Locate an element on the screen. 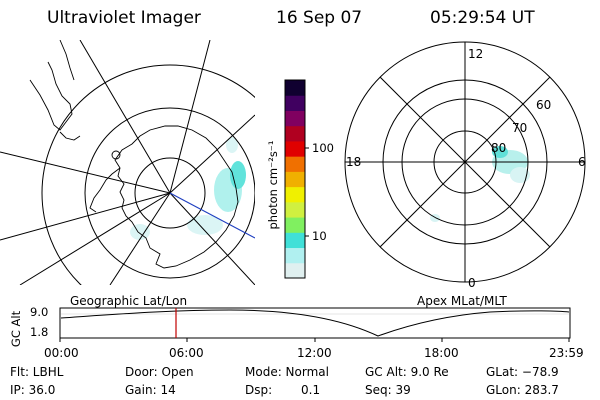  info-filter: Flt: LBHL is located at coordinates (37, 372).